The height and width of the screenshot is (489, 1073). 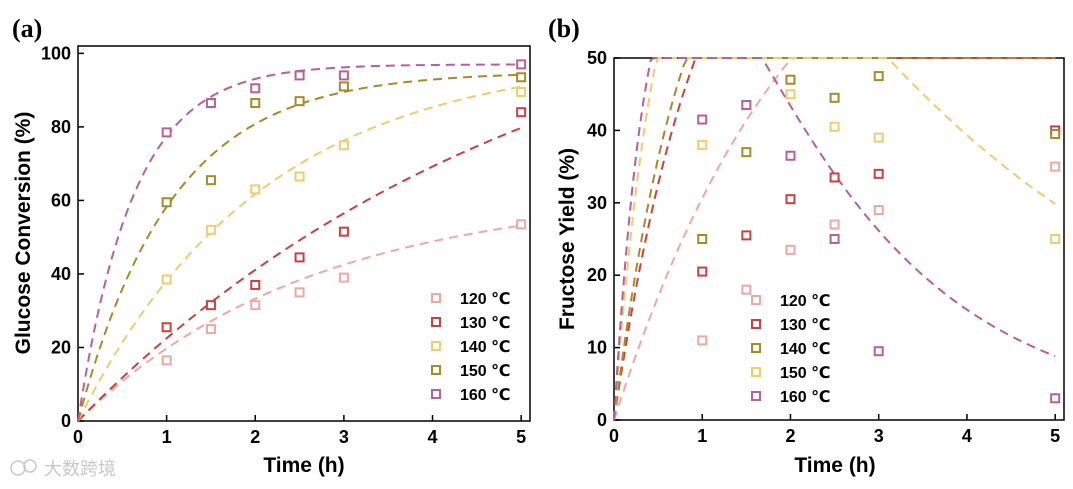 What do you see at coordinates (344, 437) in the screenshot?
I see `panel-a-x-tick-label: 3` at bounding box center [344, 437].